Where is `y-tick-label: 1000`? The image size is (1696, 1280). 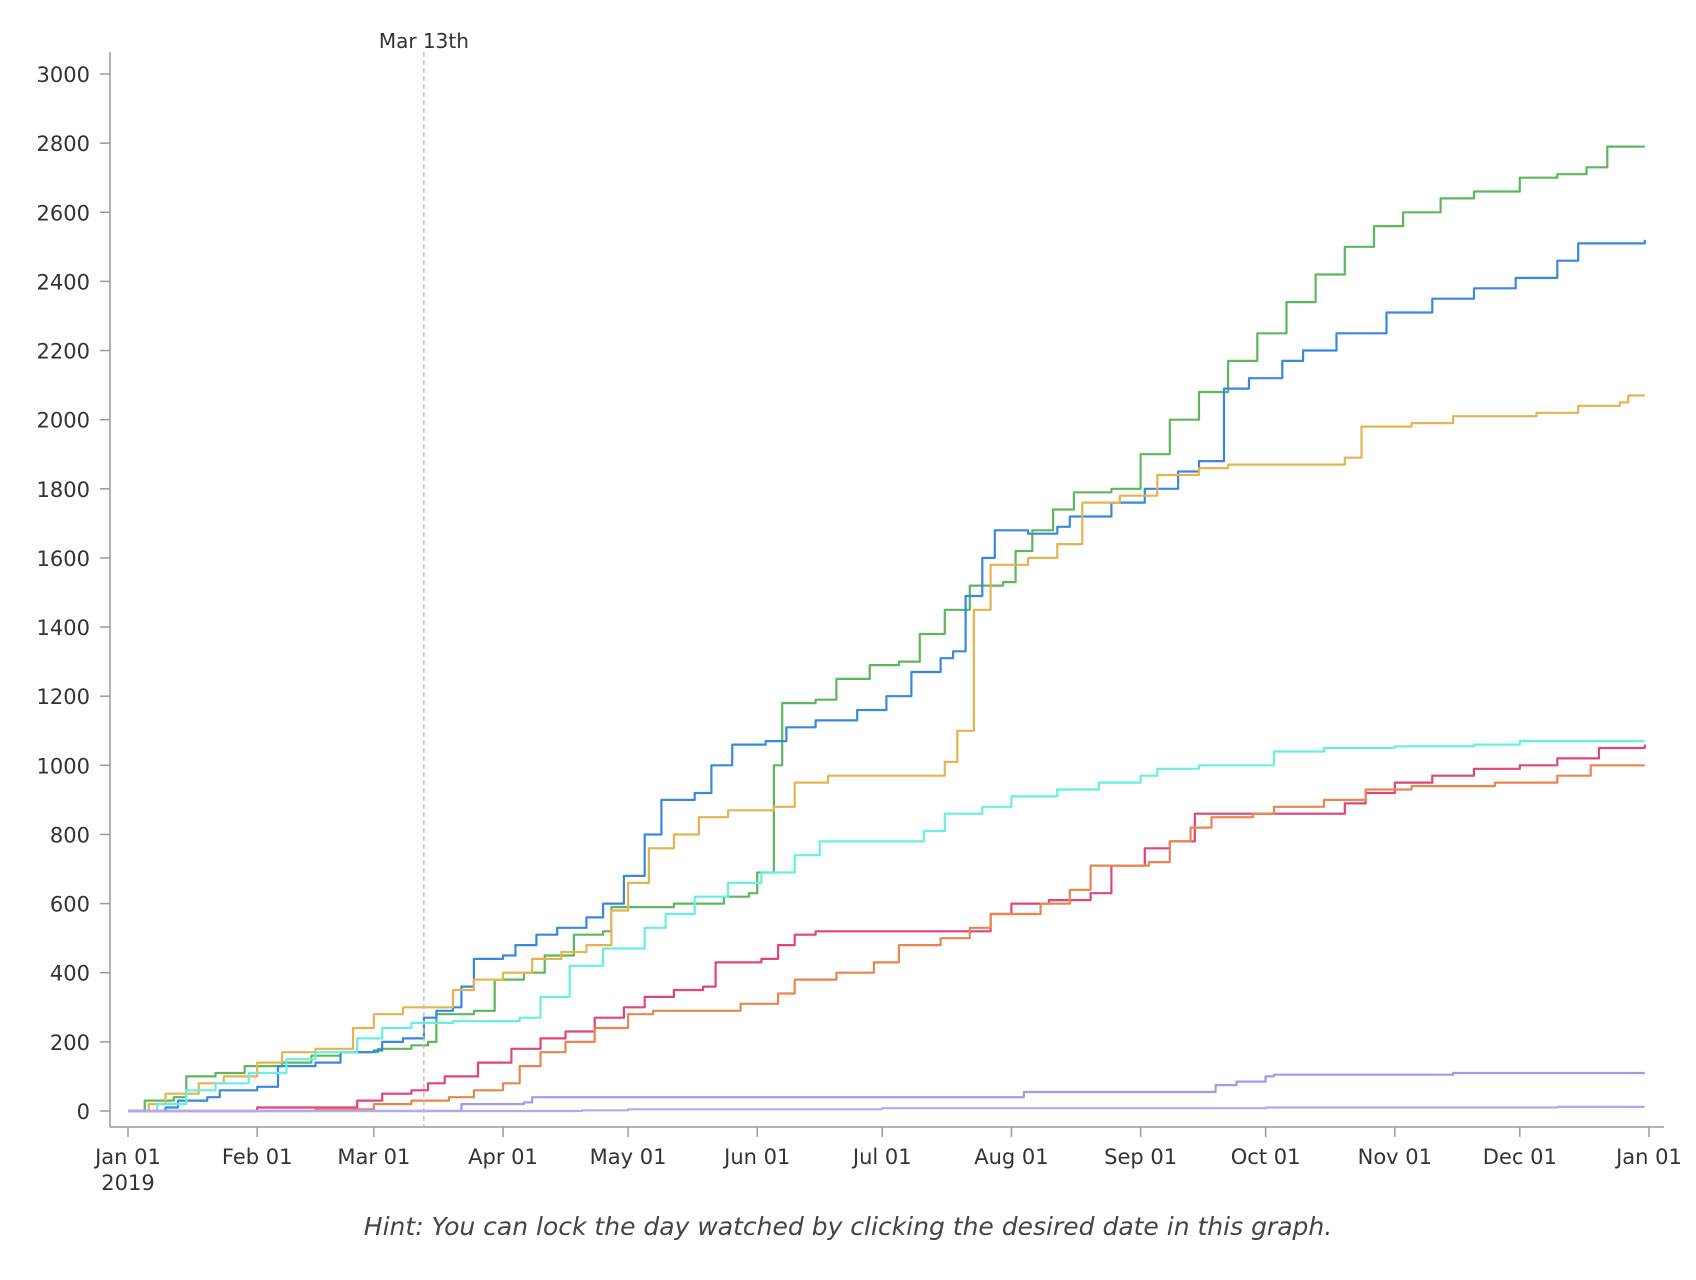
y-tick-label: 1000 is located at coordinates (63, 766).